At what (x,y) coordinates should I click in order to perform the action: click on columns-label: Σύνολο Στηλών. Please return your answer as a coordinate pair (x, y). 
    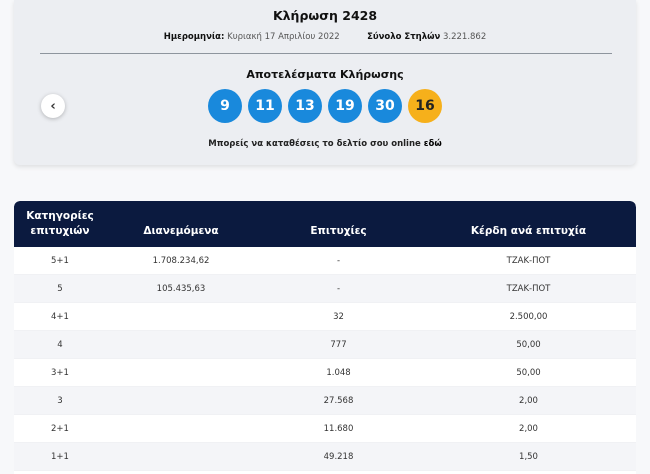
    Looking at the image, I should click on (404, 37).